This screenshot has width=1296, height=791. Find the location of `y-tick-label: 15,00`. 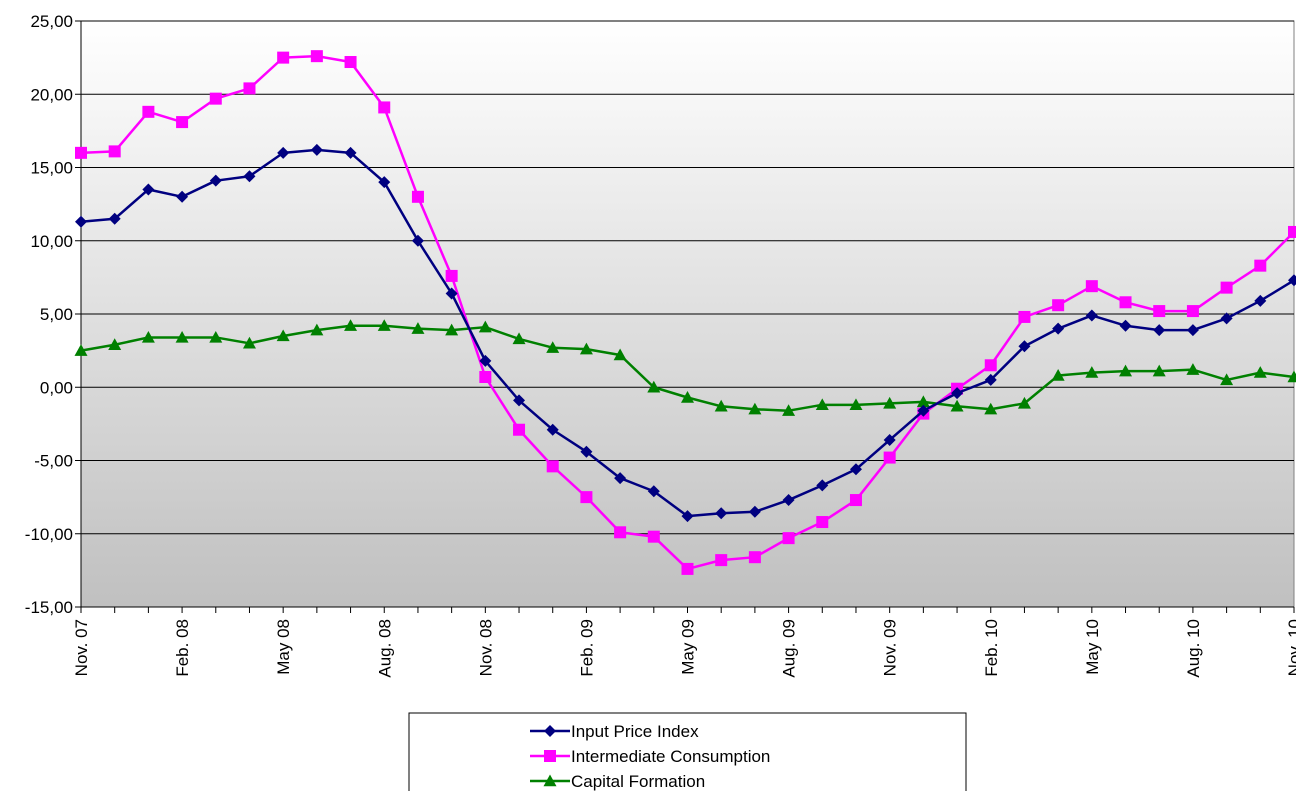

y-tick-label: 15,00 is located at coordinates (51, 168).